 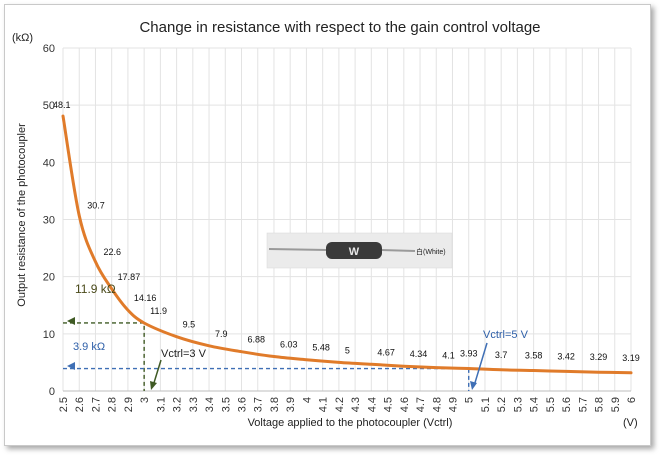 What do you see at coordinates (566, 356) in the screenshot?
I see `data-label: 3.42` at bounding box center [566, 356].